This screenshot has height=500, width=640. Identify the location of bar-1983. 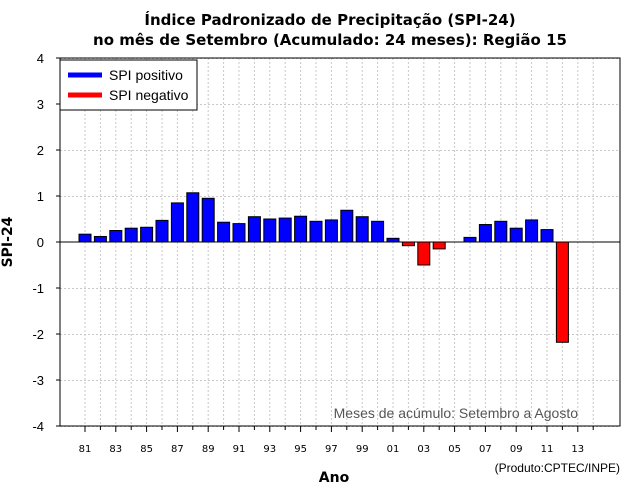
(116, 236).